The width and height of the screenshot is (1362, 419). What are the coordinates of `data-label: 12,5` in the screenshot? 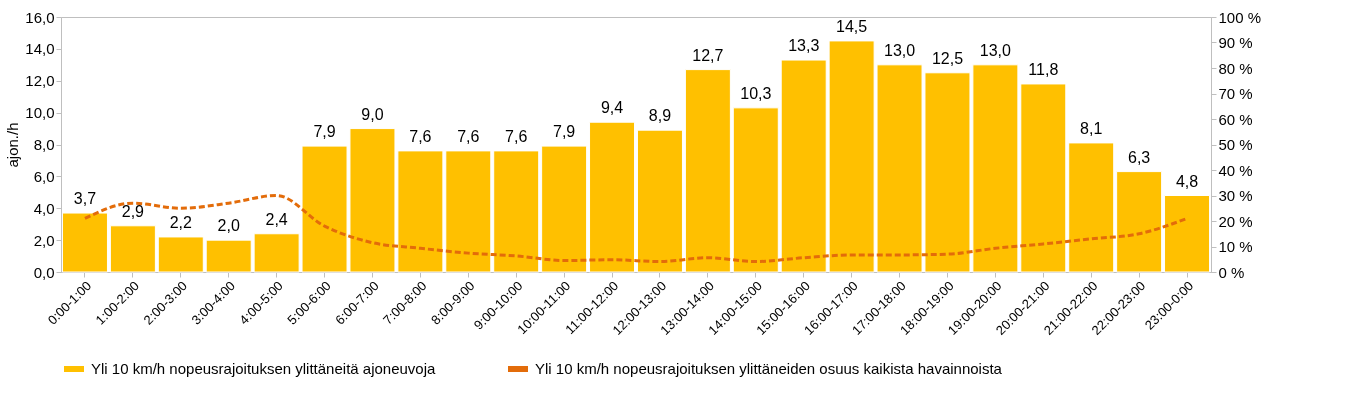 It's located at (947, 58).